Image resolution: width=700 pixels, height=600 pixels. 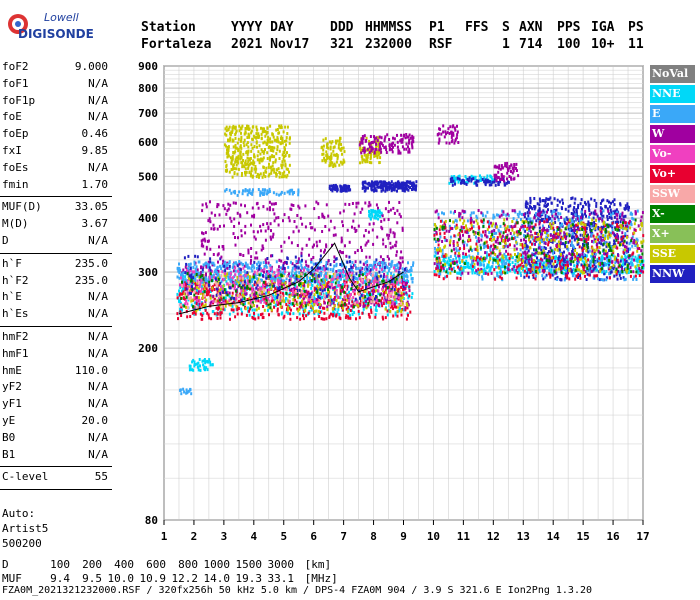 I want to click on param-label: D, so click(x=5, y=240).